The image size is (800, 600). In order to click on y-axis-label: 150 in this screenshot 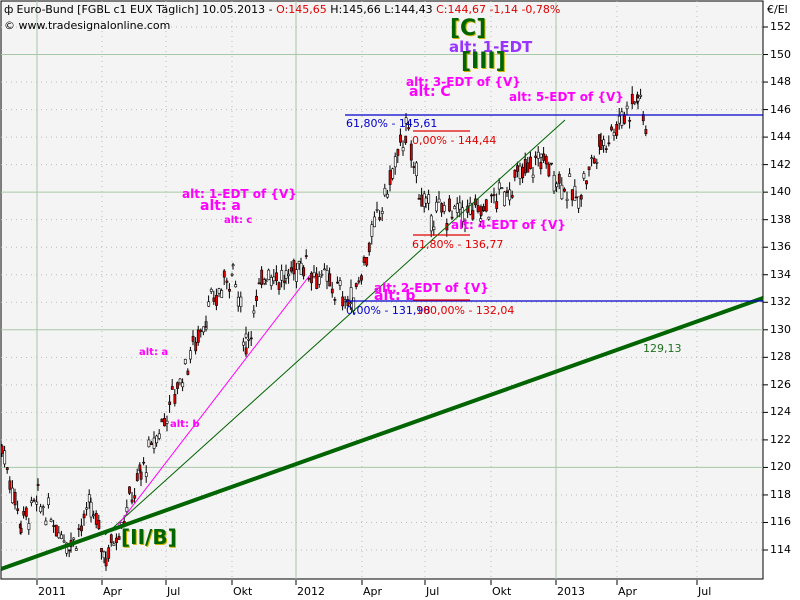, I will do `click(780, 54)`.